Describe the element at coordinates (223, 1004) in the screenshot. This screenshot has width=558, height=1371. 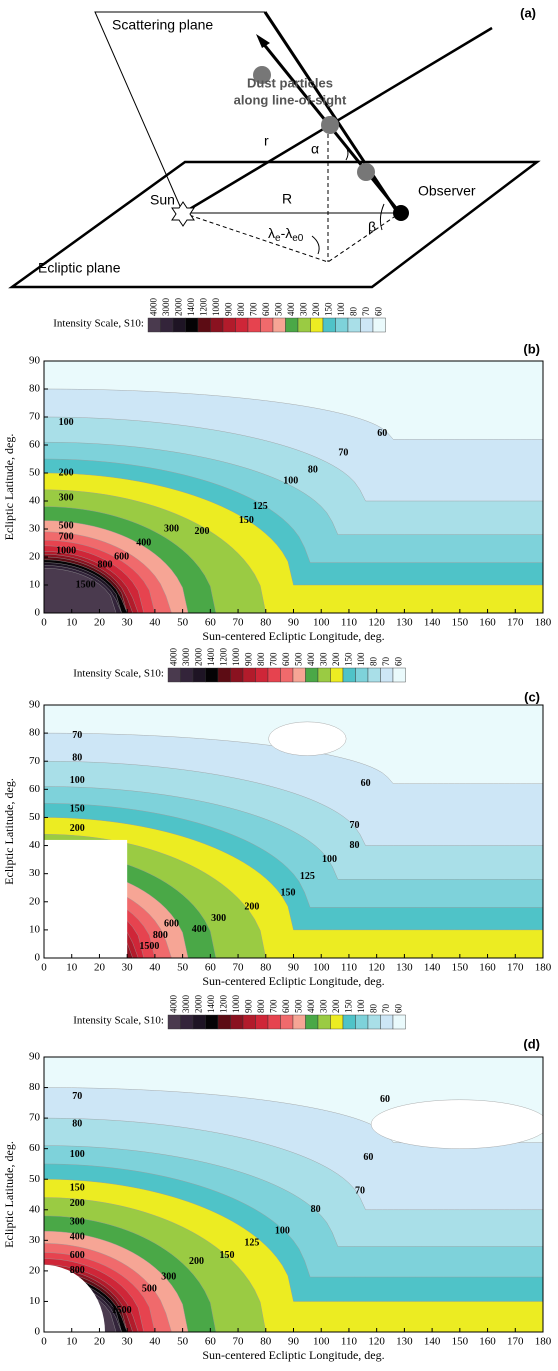
I see `scale-label: 1200` at that location.